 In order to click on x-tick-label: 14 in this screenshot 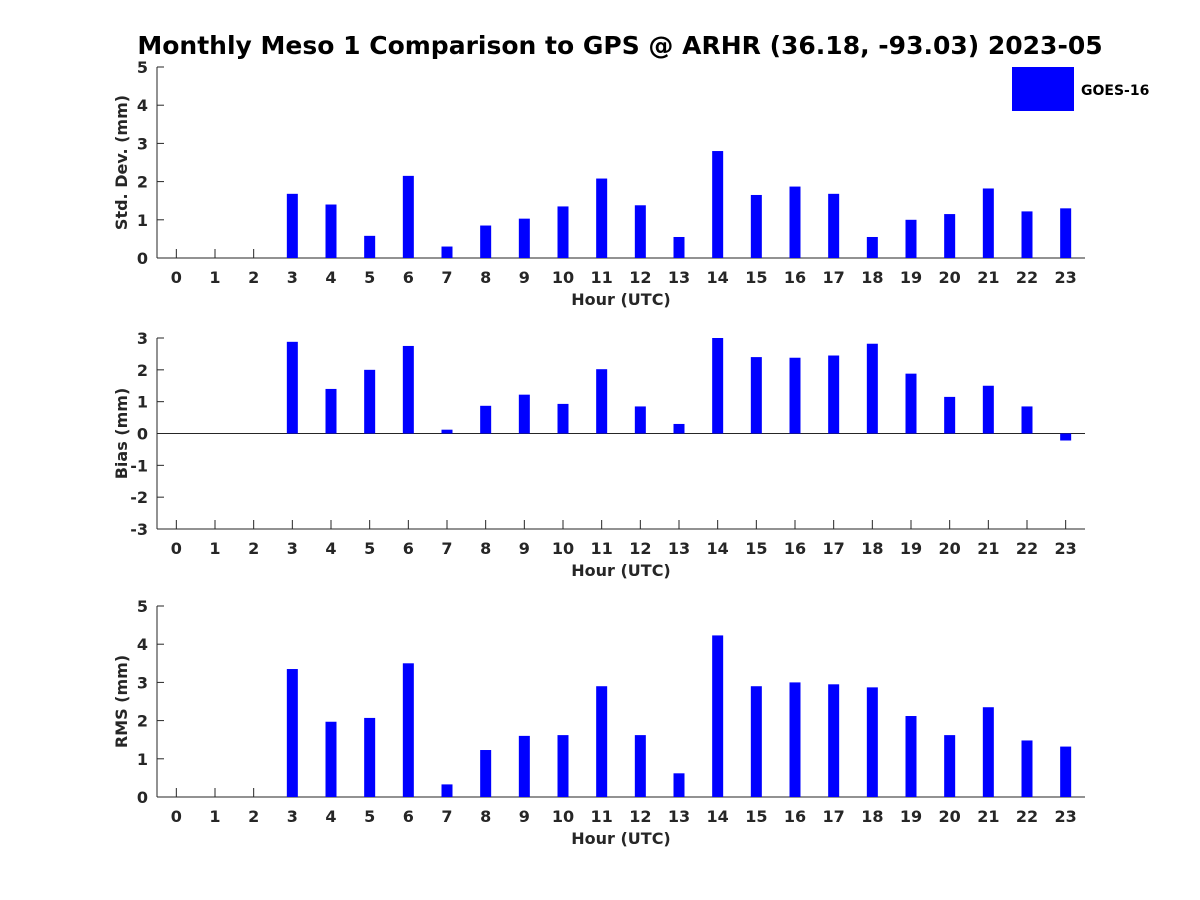, I will do `click(718, 277)`.